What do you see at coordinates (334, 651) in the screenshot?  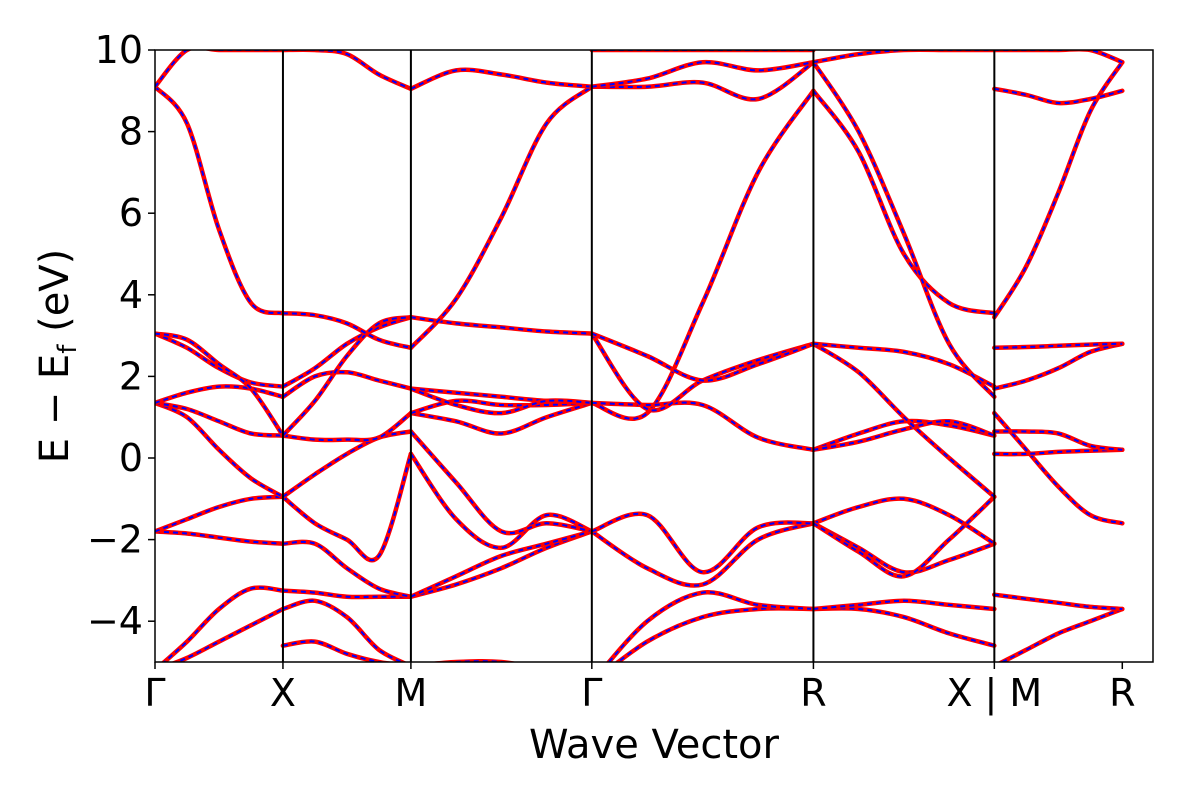 I see `band-line-blue-s1-b0` at bounding box center [334, 651].